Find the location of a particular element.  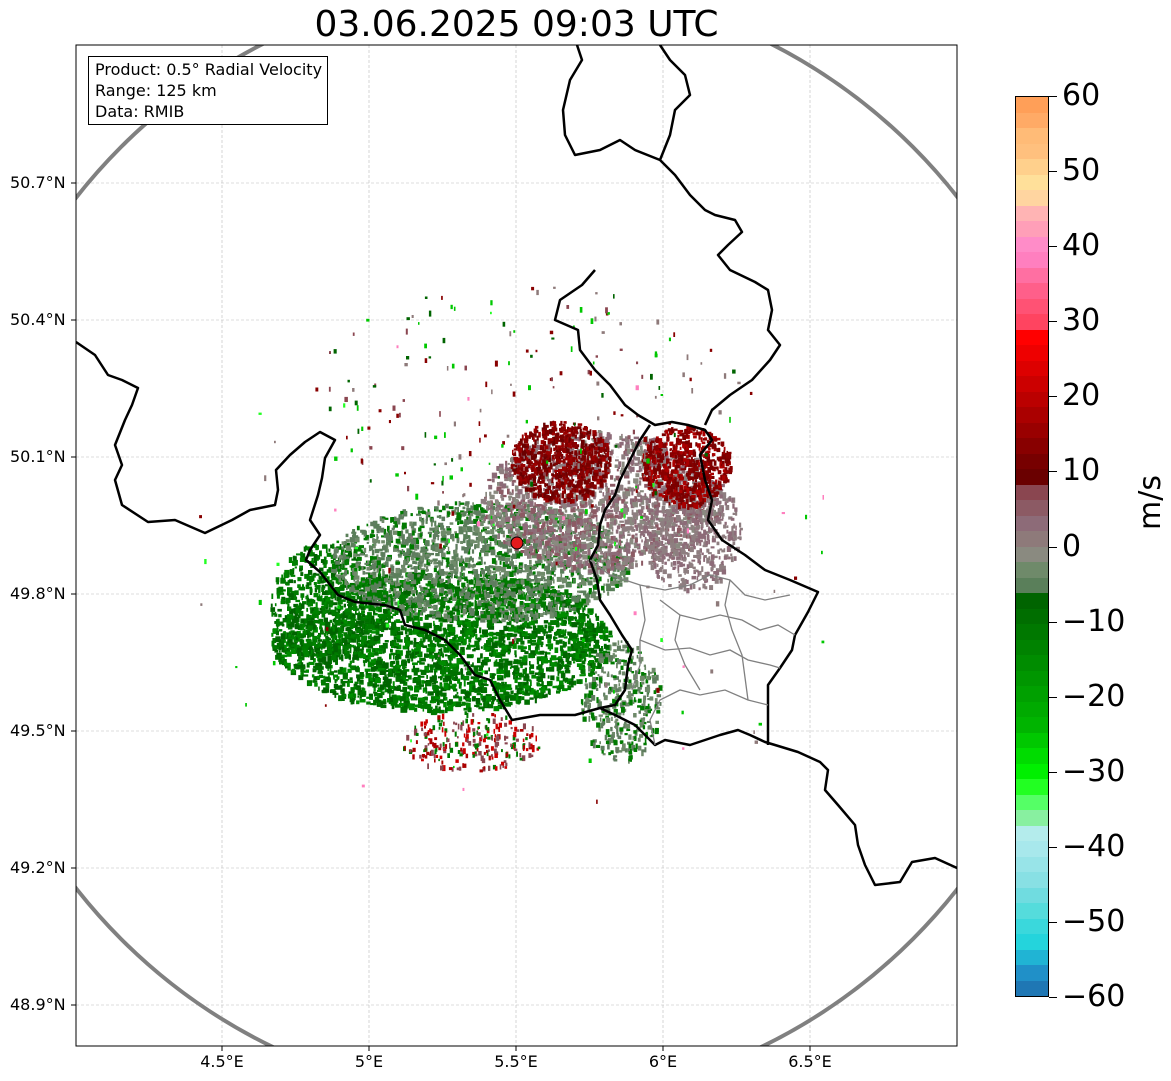

colorbar-tick-label: 50 is located at coordinates (1081, 171).